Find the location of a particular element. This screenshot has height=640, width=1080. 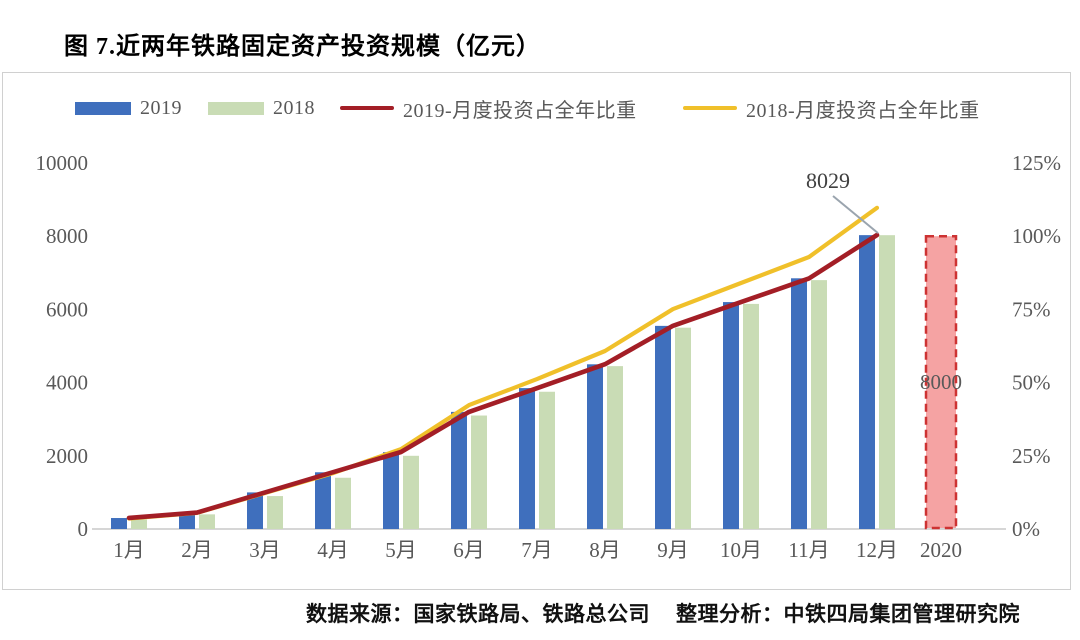

right-axis-tick: 100% is located at coordinates (1036, 236).